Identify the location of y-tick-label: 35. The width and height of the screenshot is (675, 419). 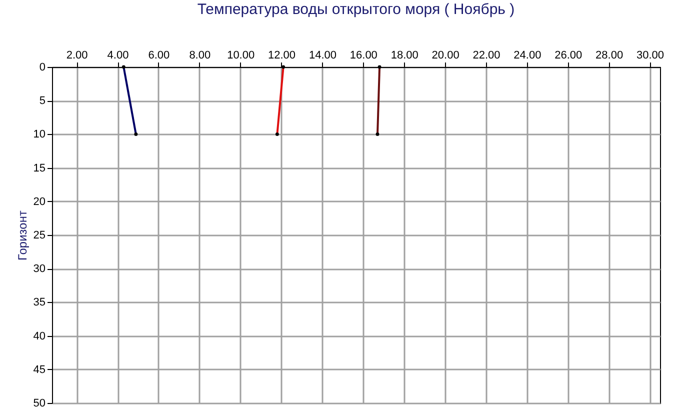
(39, 302).